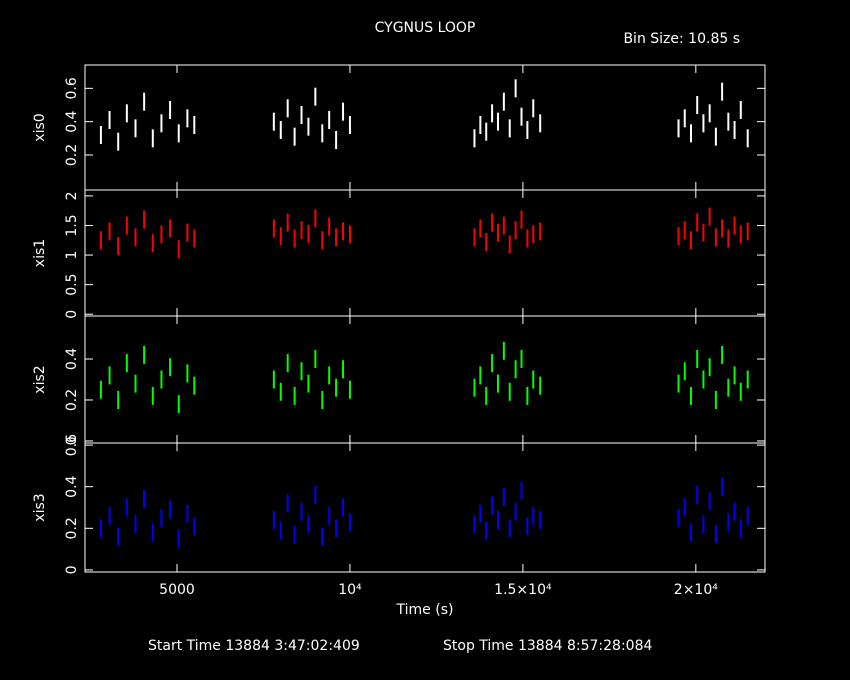 The width and height of the screenshot is (850, 680). Describe the element at coordinates (425, 610) in the screenshot. I see `x-axis-label: Time (s)` at that location.